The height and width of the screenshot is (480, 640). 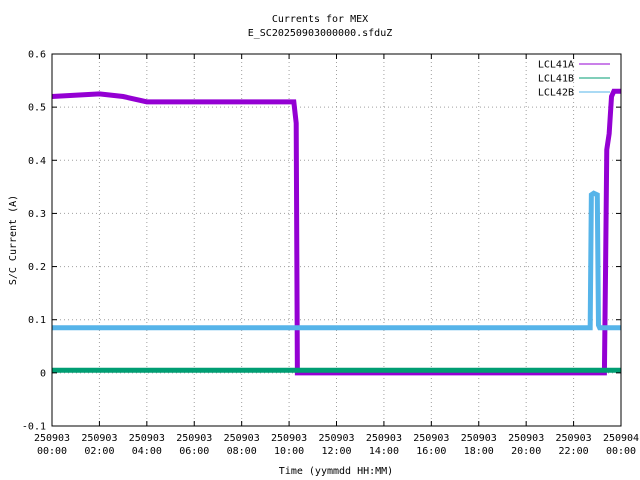 What do you see at coordinates (37, 214) in the screenshot?
I see `y-tick-label: 0.3` at bounding box center [37, 214].